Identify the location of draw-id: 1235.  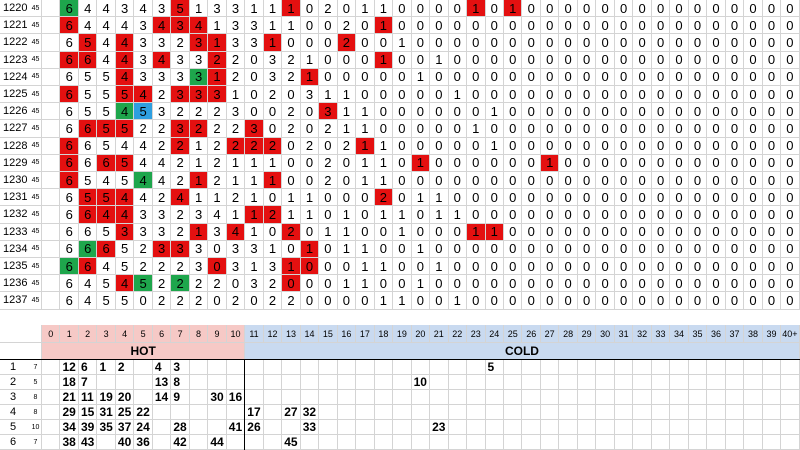
(15, 267).